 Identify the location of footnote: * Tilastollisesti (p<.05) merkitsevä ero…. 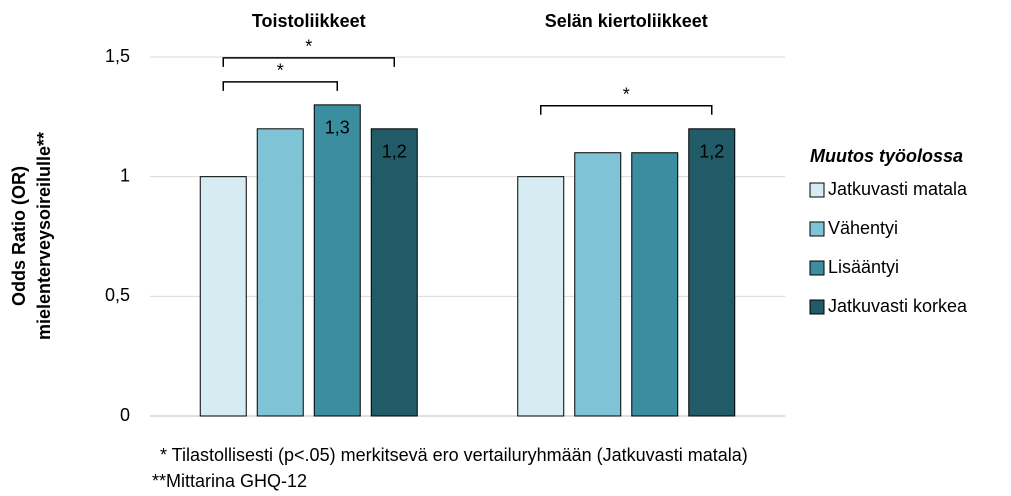
(454, 455).